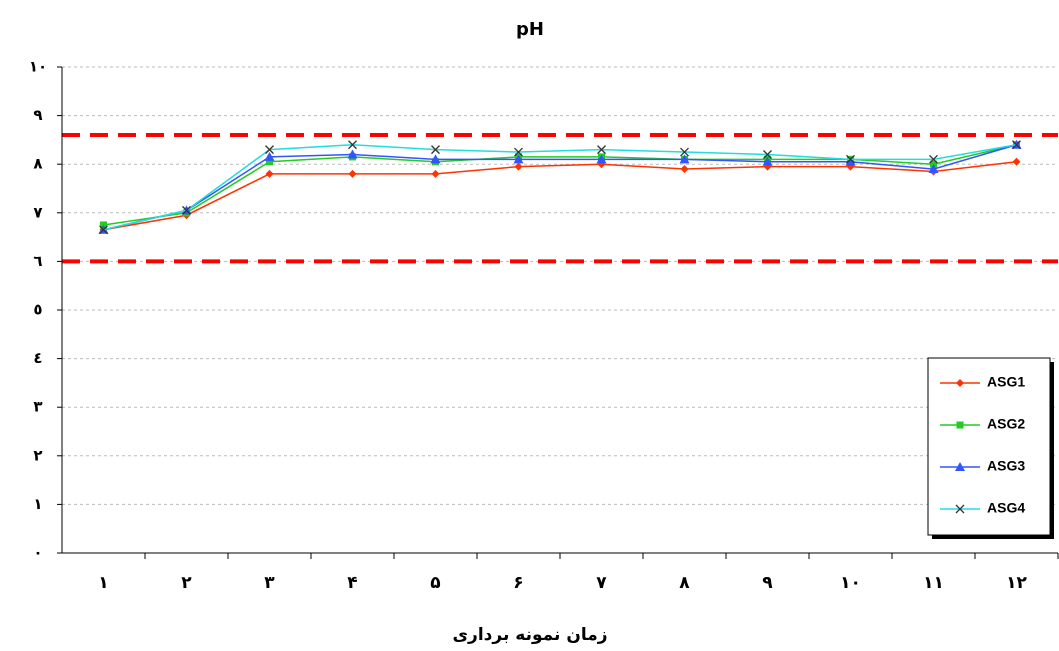  What do you see at coordinates (103, 583) in the screenshot?
I see `x-tick-label: ۱` at bounding box center [103, 583].